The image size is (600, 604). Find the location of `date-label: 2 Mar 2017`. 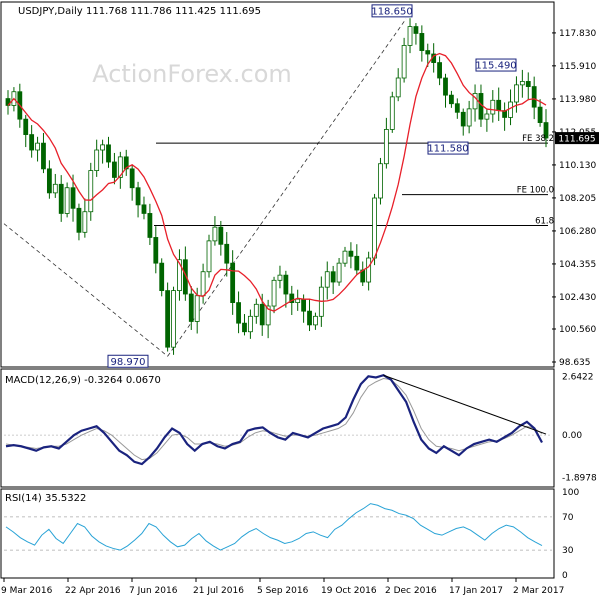

date-label: 2 Mar 2017 is located at coordinates (538, 591).